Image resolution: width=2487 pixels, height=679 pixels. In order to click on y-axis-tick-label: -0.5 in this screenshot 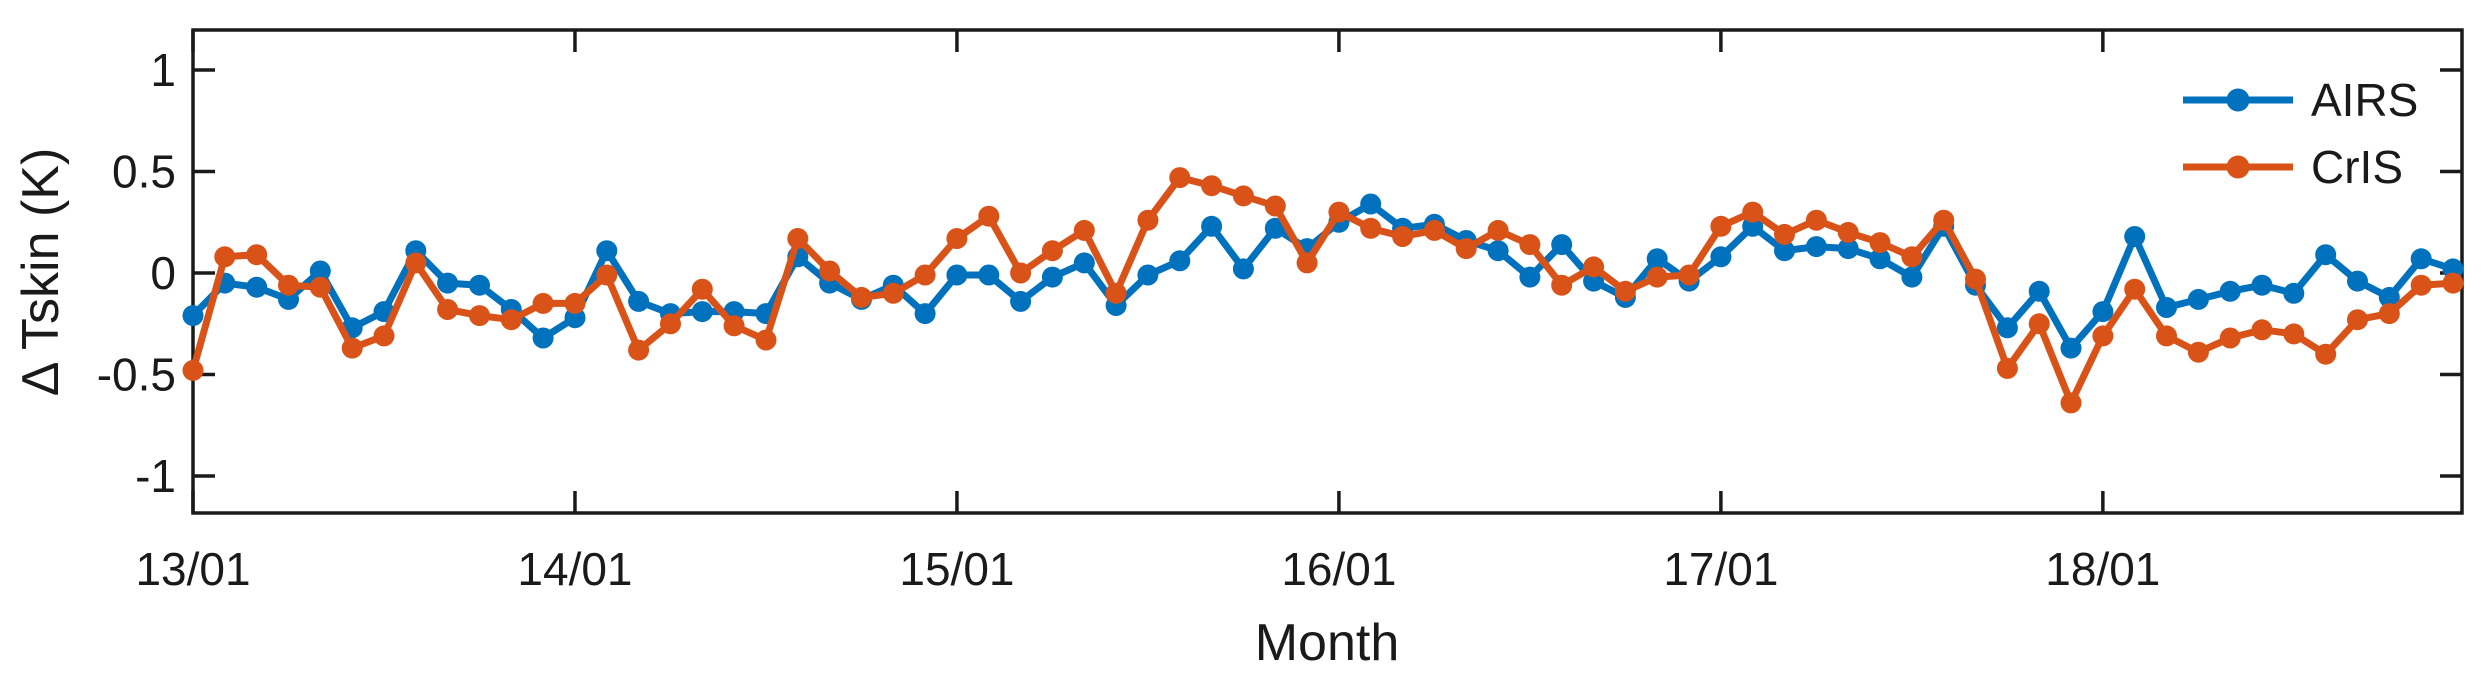, I will do `click(136, 375)`.